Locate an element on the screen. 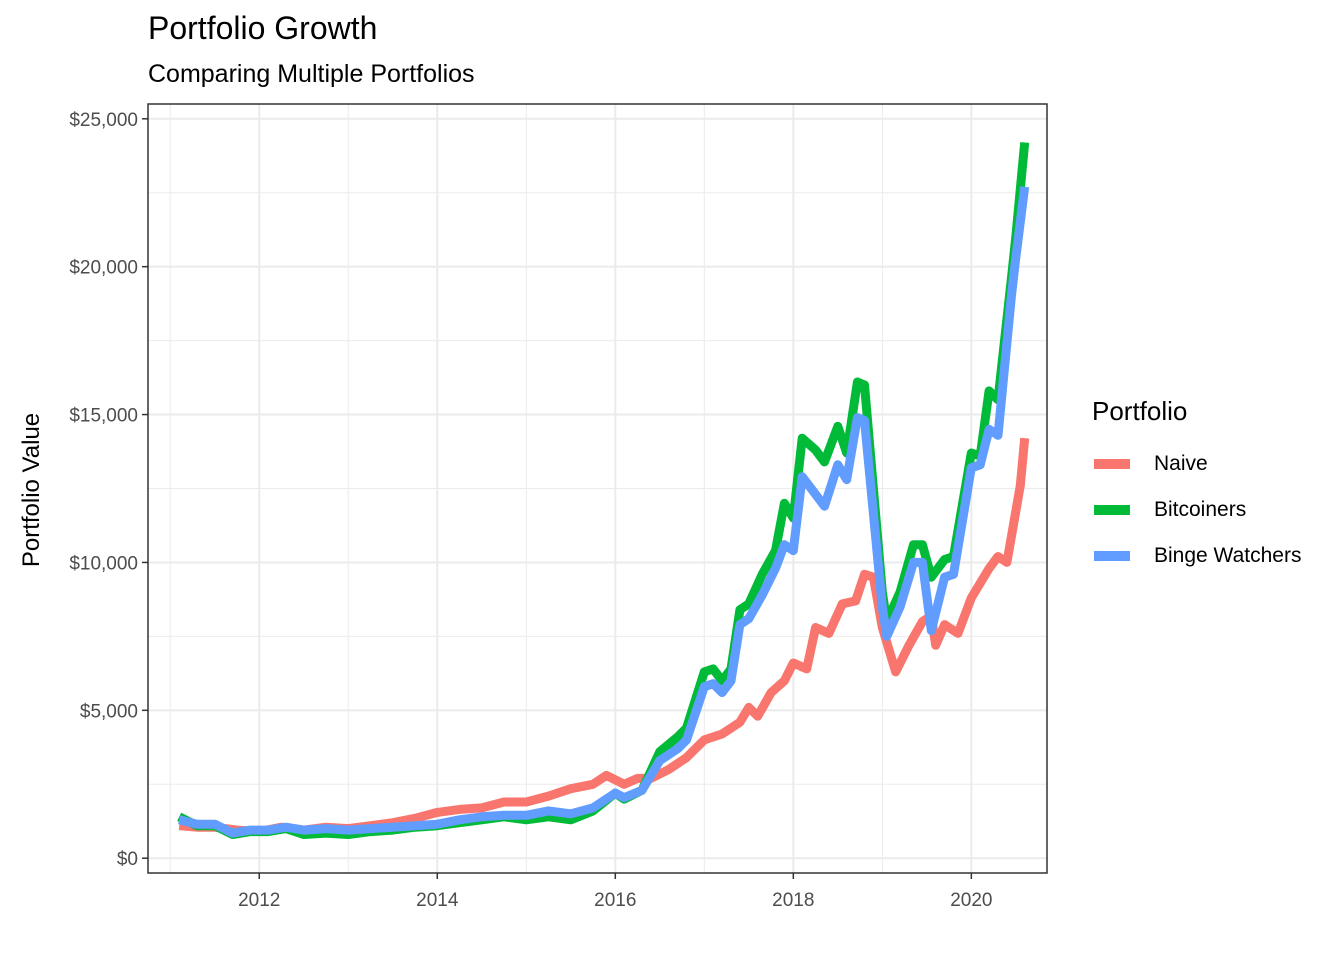 The height and width of the screenshot is (960, 1344). legend-item-bitcoiners: Bitcoiners is located at coordinates (1196, 510).